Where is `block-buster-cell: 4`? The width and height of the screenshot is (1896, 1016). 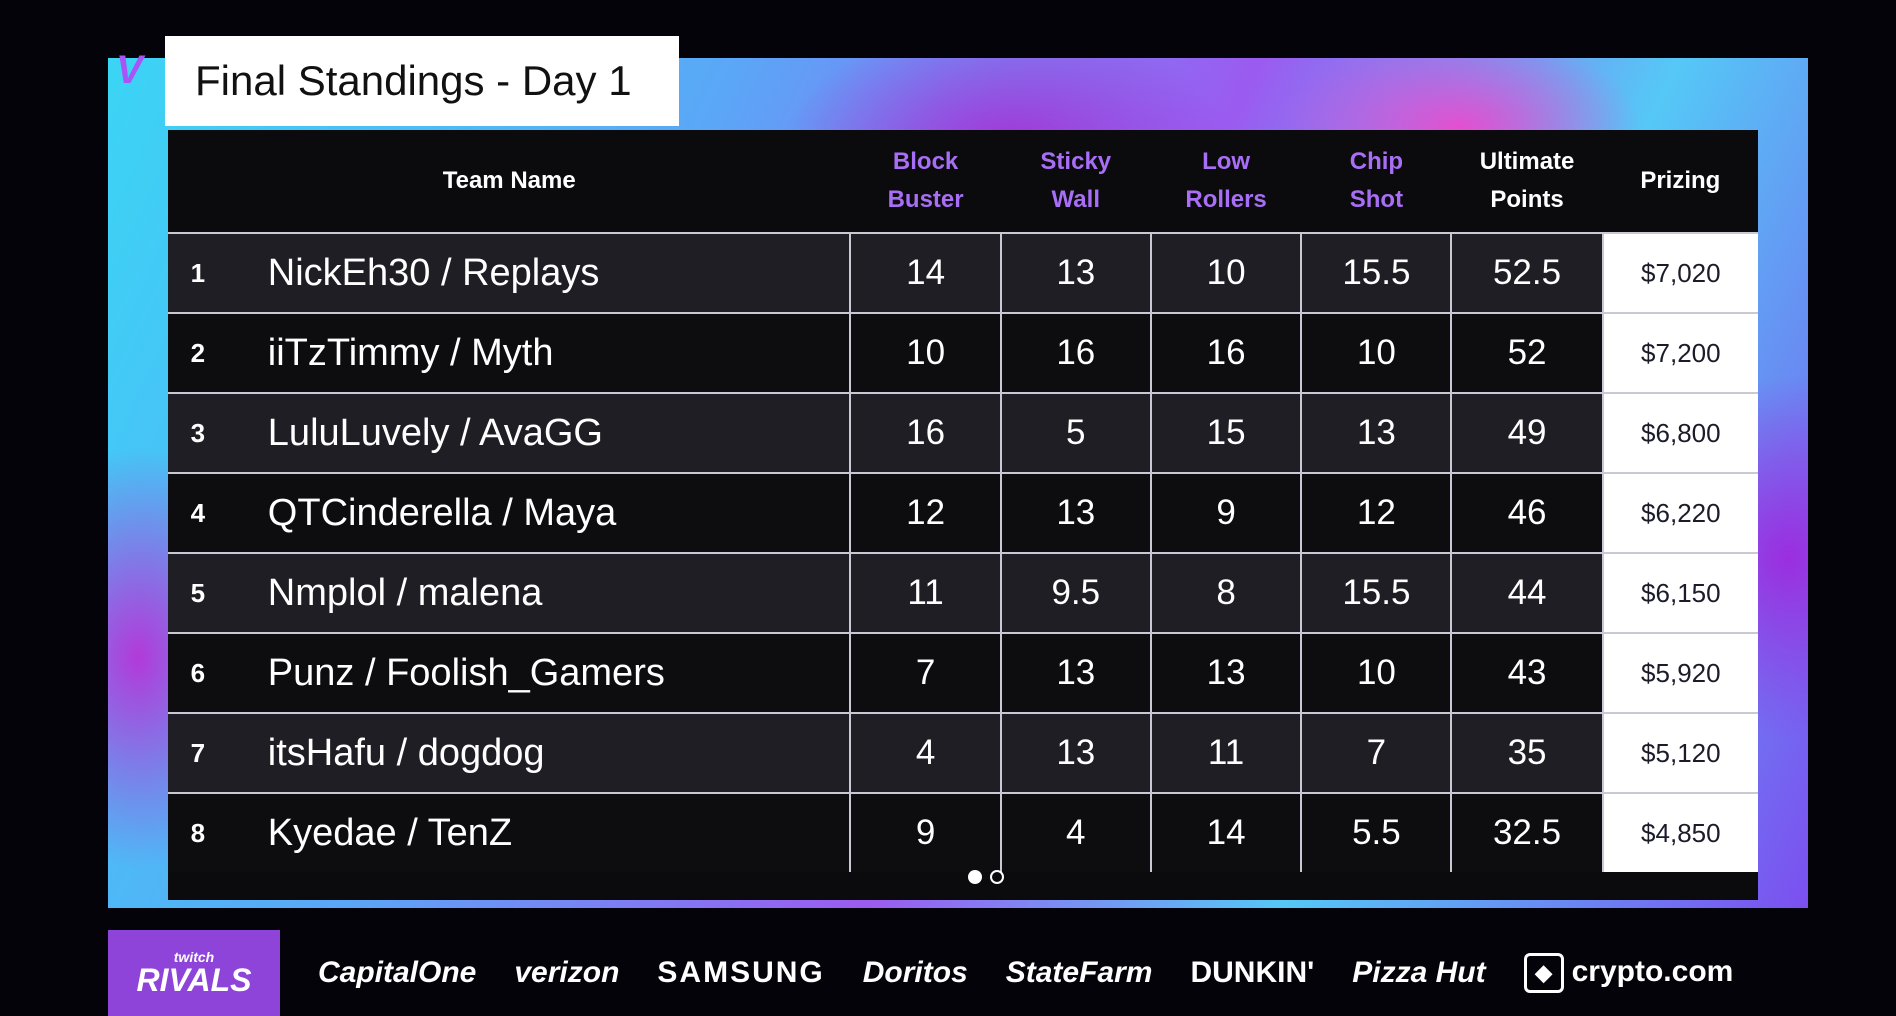
block-buster-cell: 4 is located at coordinates (925, 752).